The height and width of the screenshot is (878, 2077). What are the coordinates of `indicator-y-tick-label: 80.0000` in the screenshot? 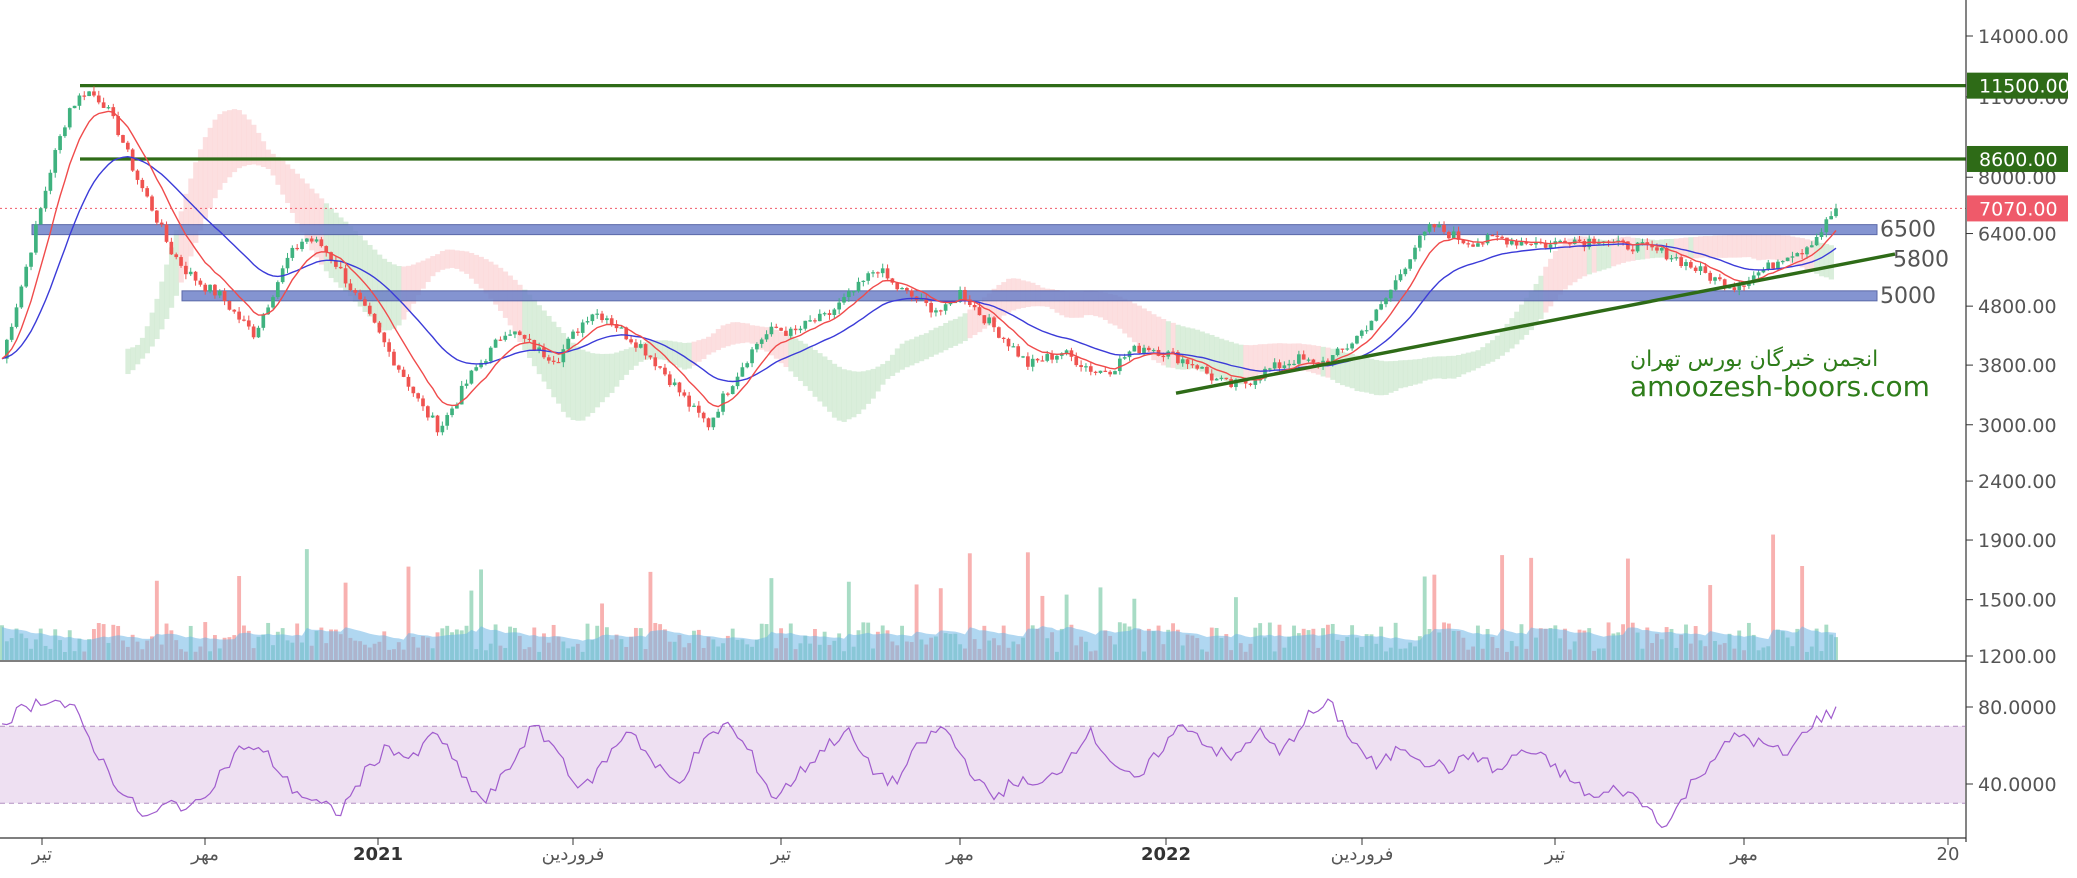 It's located at (2017, 708).